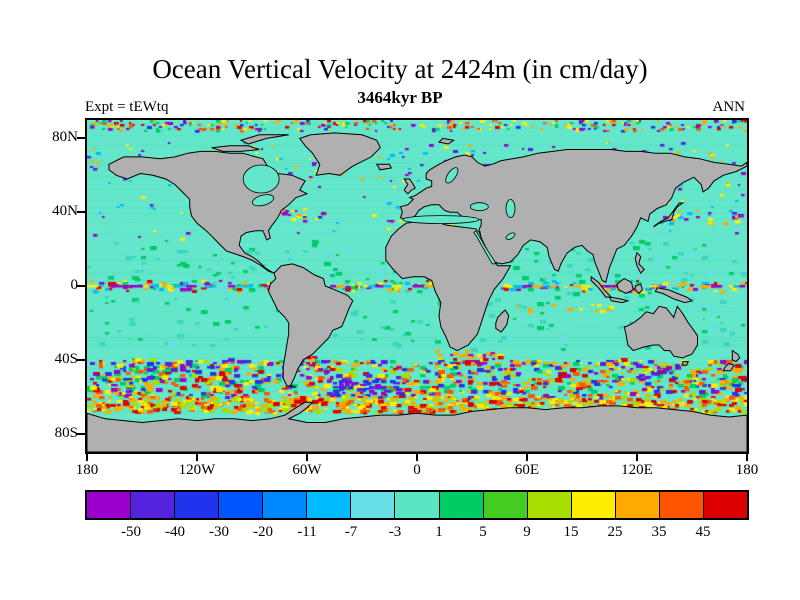  Describe the element at coordinates (66, 432) in the screenshot. I see `y-tick-label: 80S` at that location.